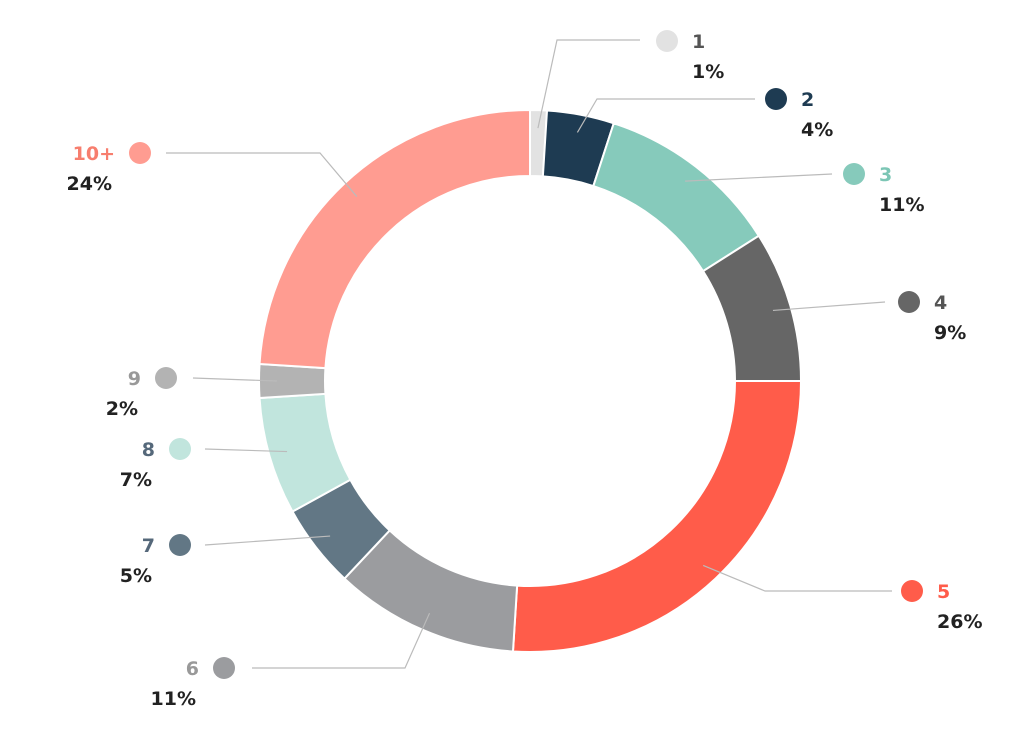 This screenshot has height=736, width=1030. What do you see at coordinates (89, 184) in the screenshot?
I see `percent-label-10plus: 24%` at bounding box center [89, 184].